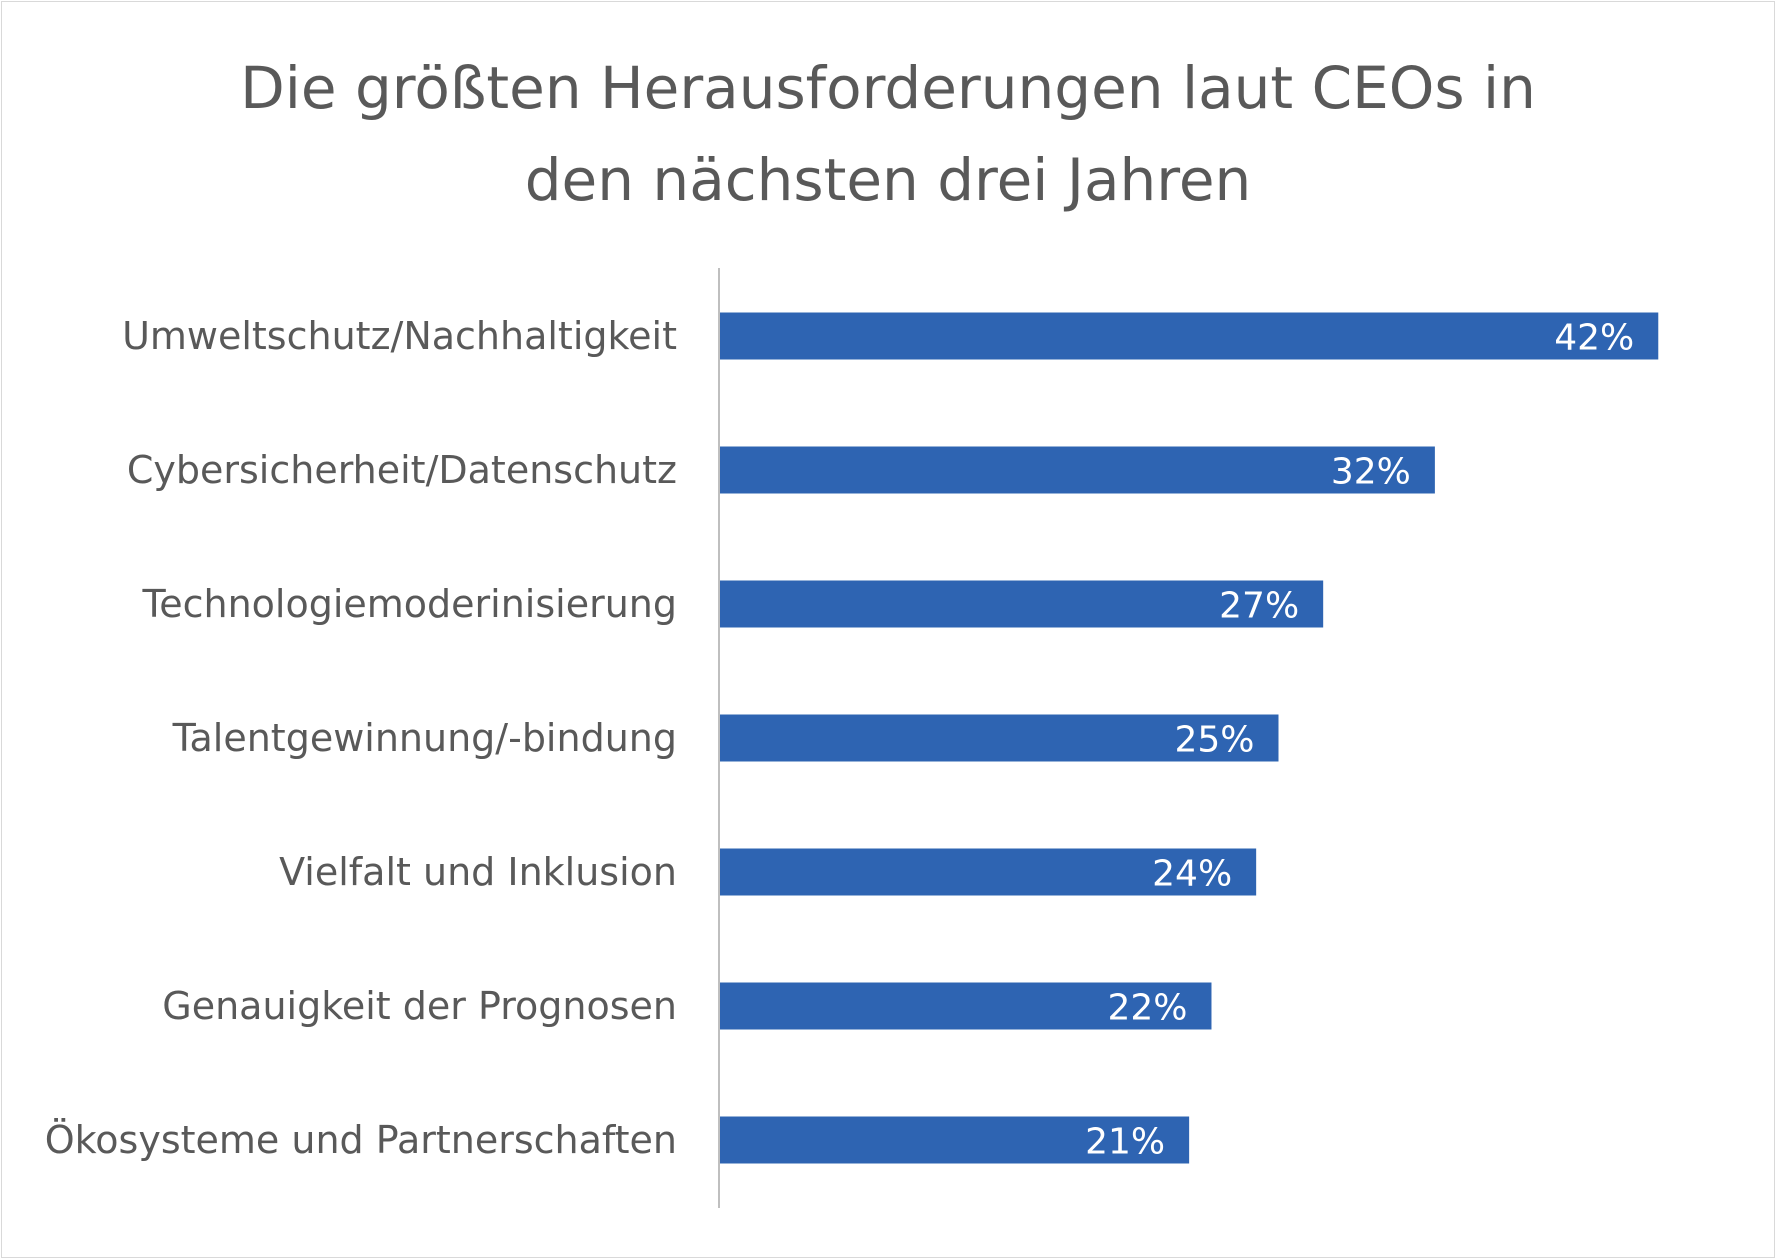  I want to click on chart-title-line-2: den nächsten drei Jahren, so click(888, 180).